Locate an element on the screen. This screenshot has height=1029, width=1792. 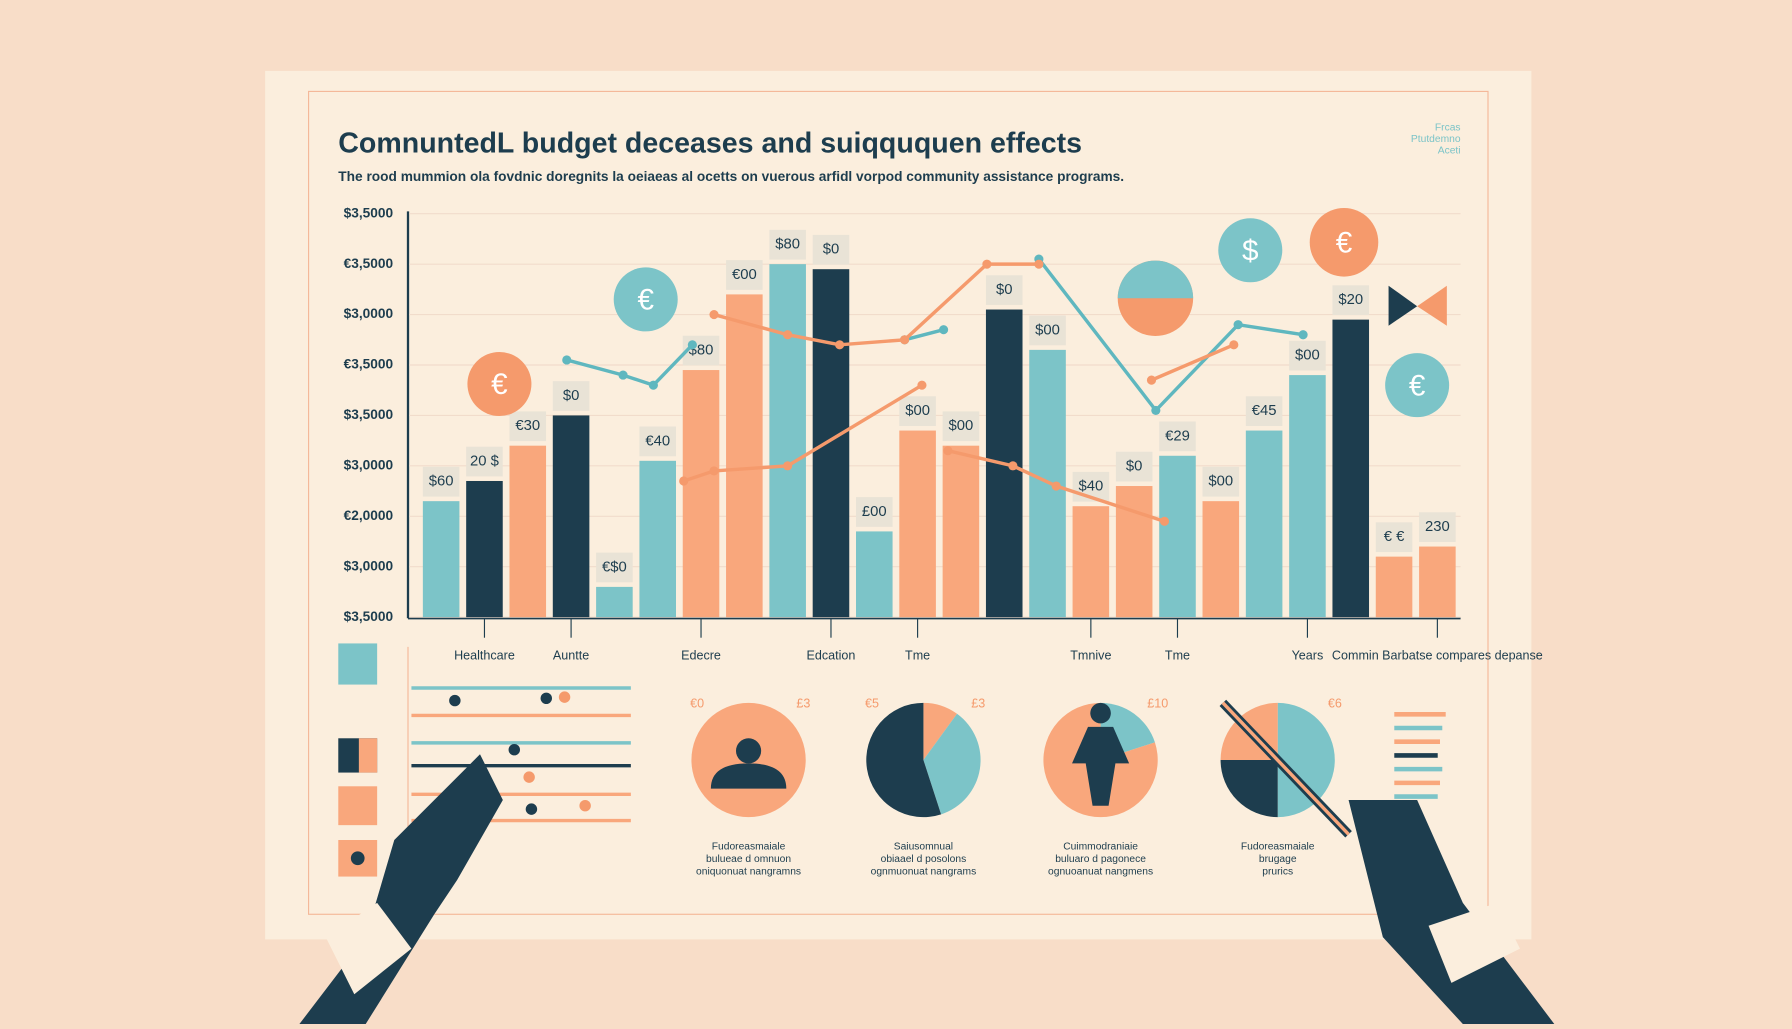
x-tick-label: Commin Barbatse compares depanse is located at coordinates (1437, 655).